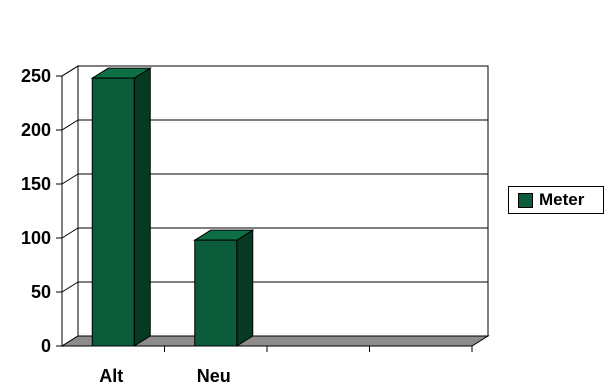 The image size is (608, 388). What do you see at coordinates (165, 376) in the screenshot?
I see `x-tick-labels: Alt Neu` at bounding box center [165, 376].